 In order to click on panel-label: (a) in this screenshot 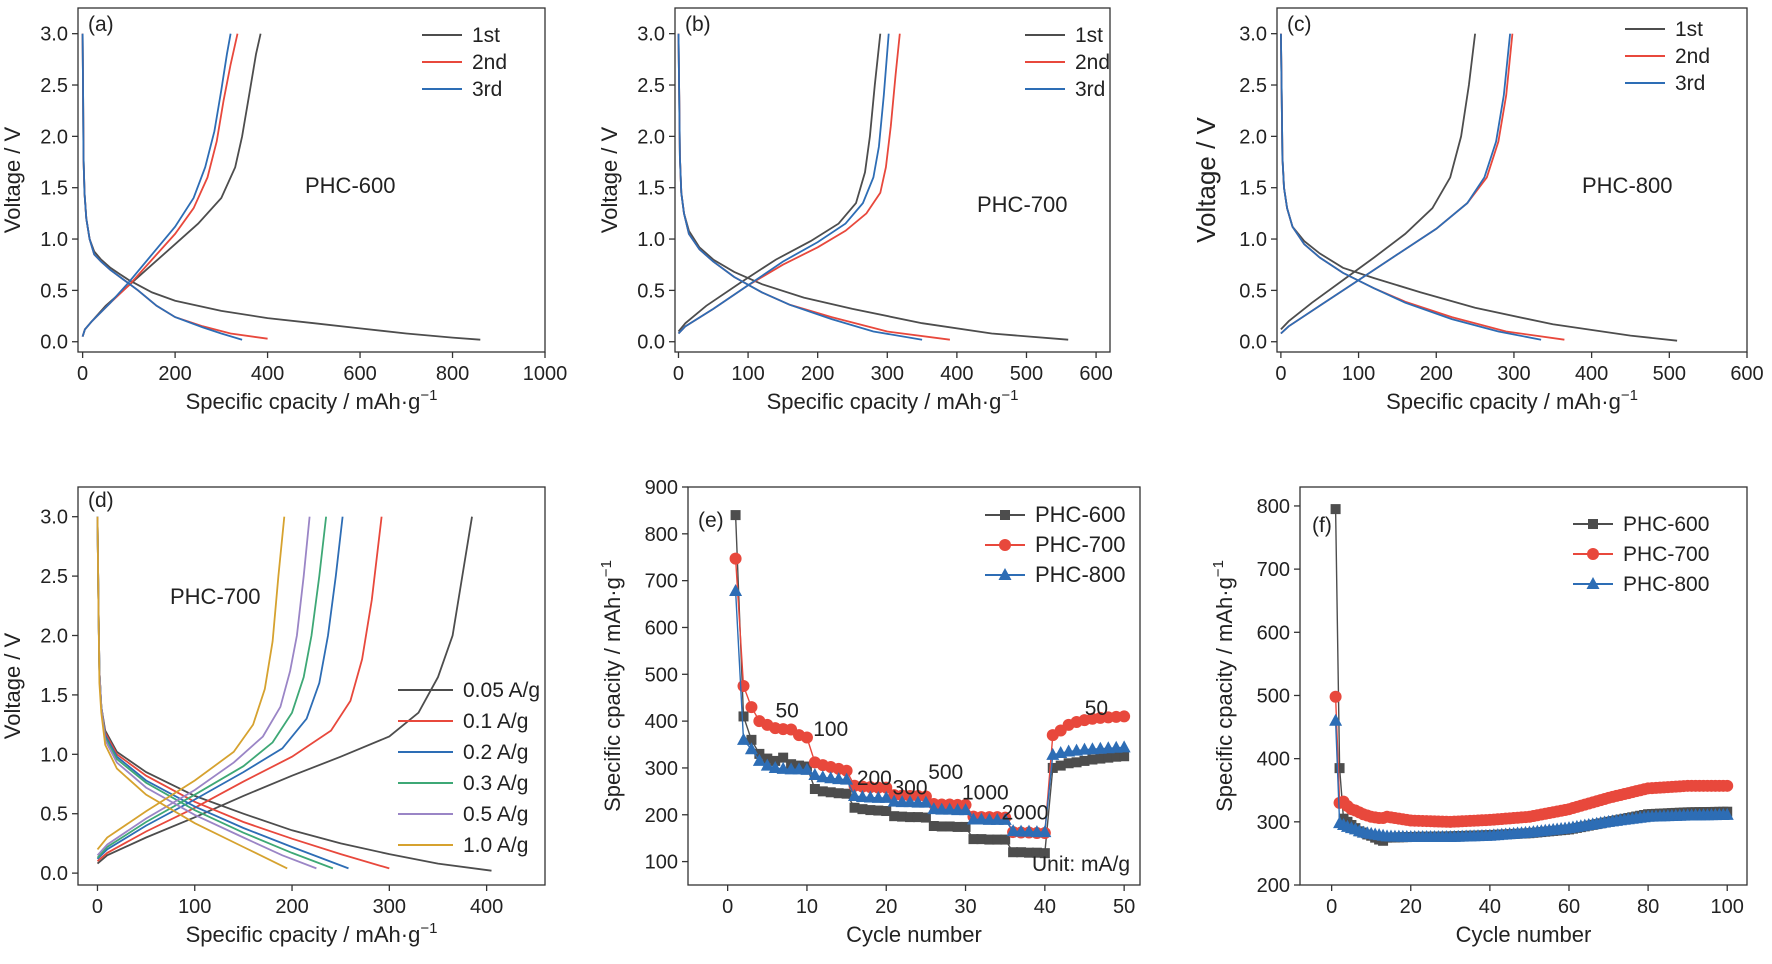, I will do `click(101, 24)`.